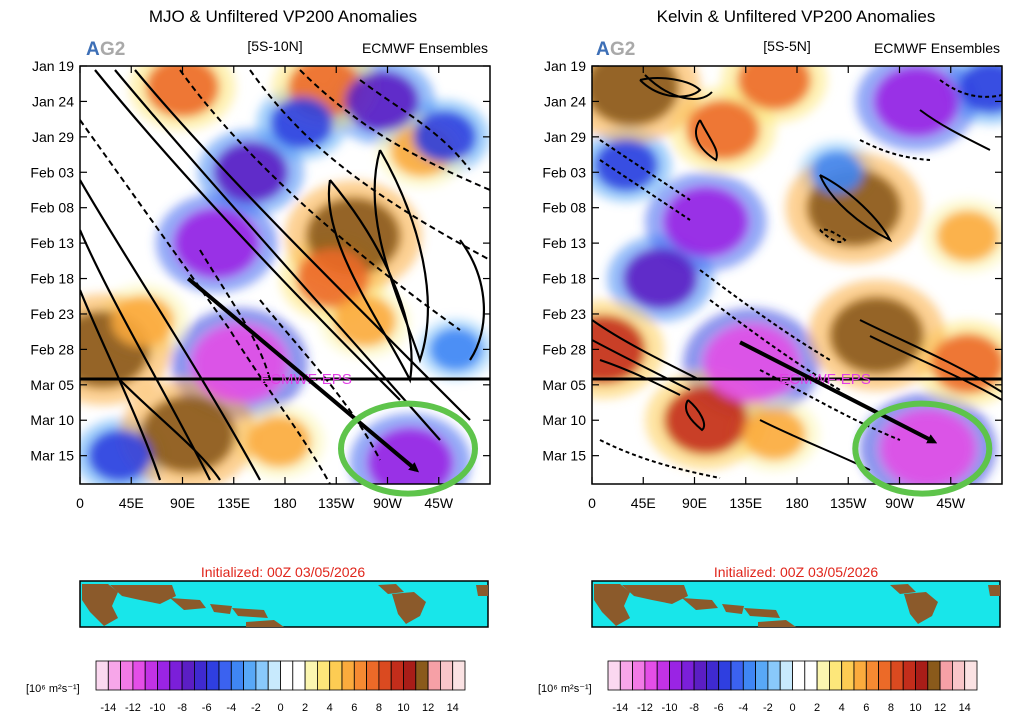 Image resolution: width=1024 pixels, height=725 pixels. Describe the element at coordinates (284, 604) in the screenshot. I see `world-map` at that location.